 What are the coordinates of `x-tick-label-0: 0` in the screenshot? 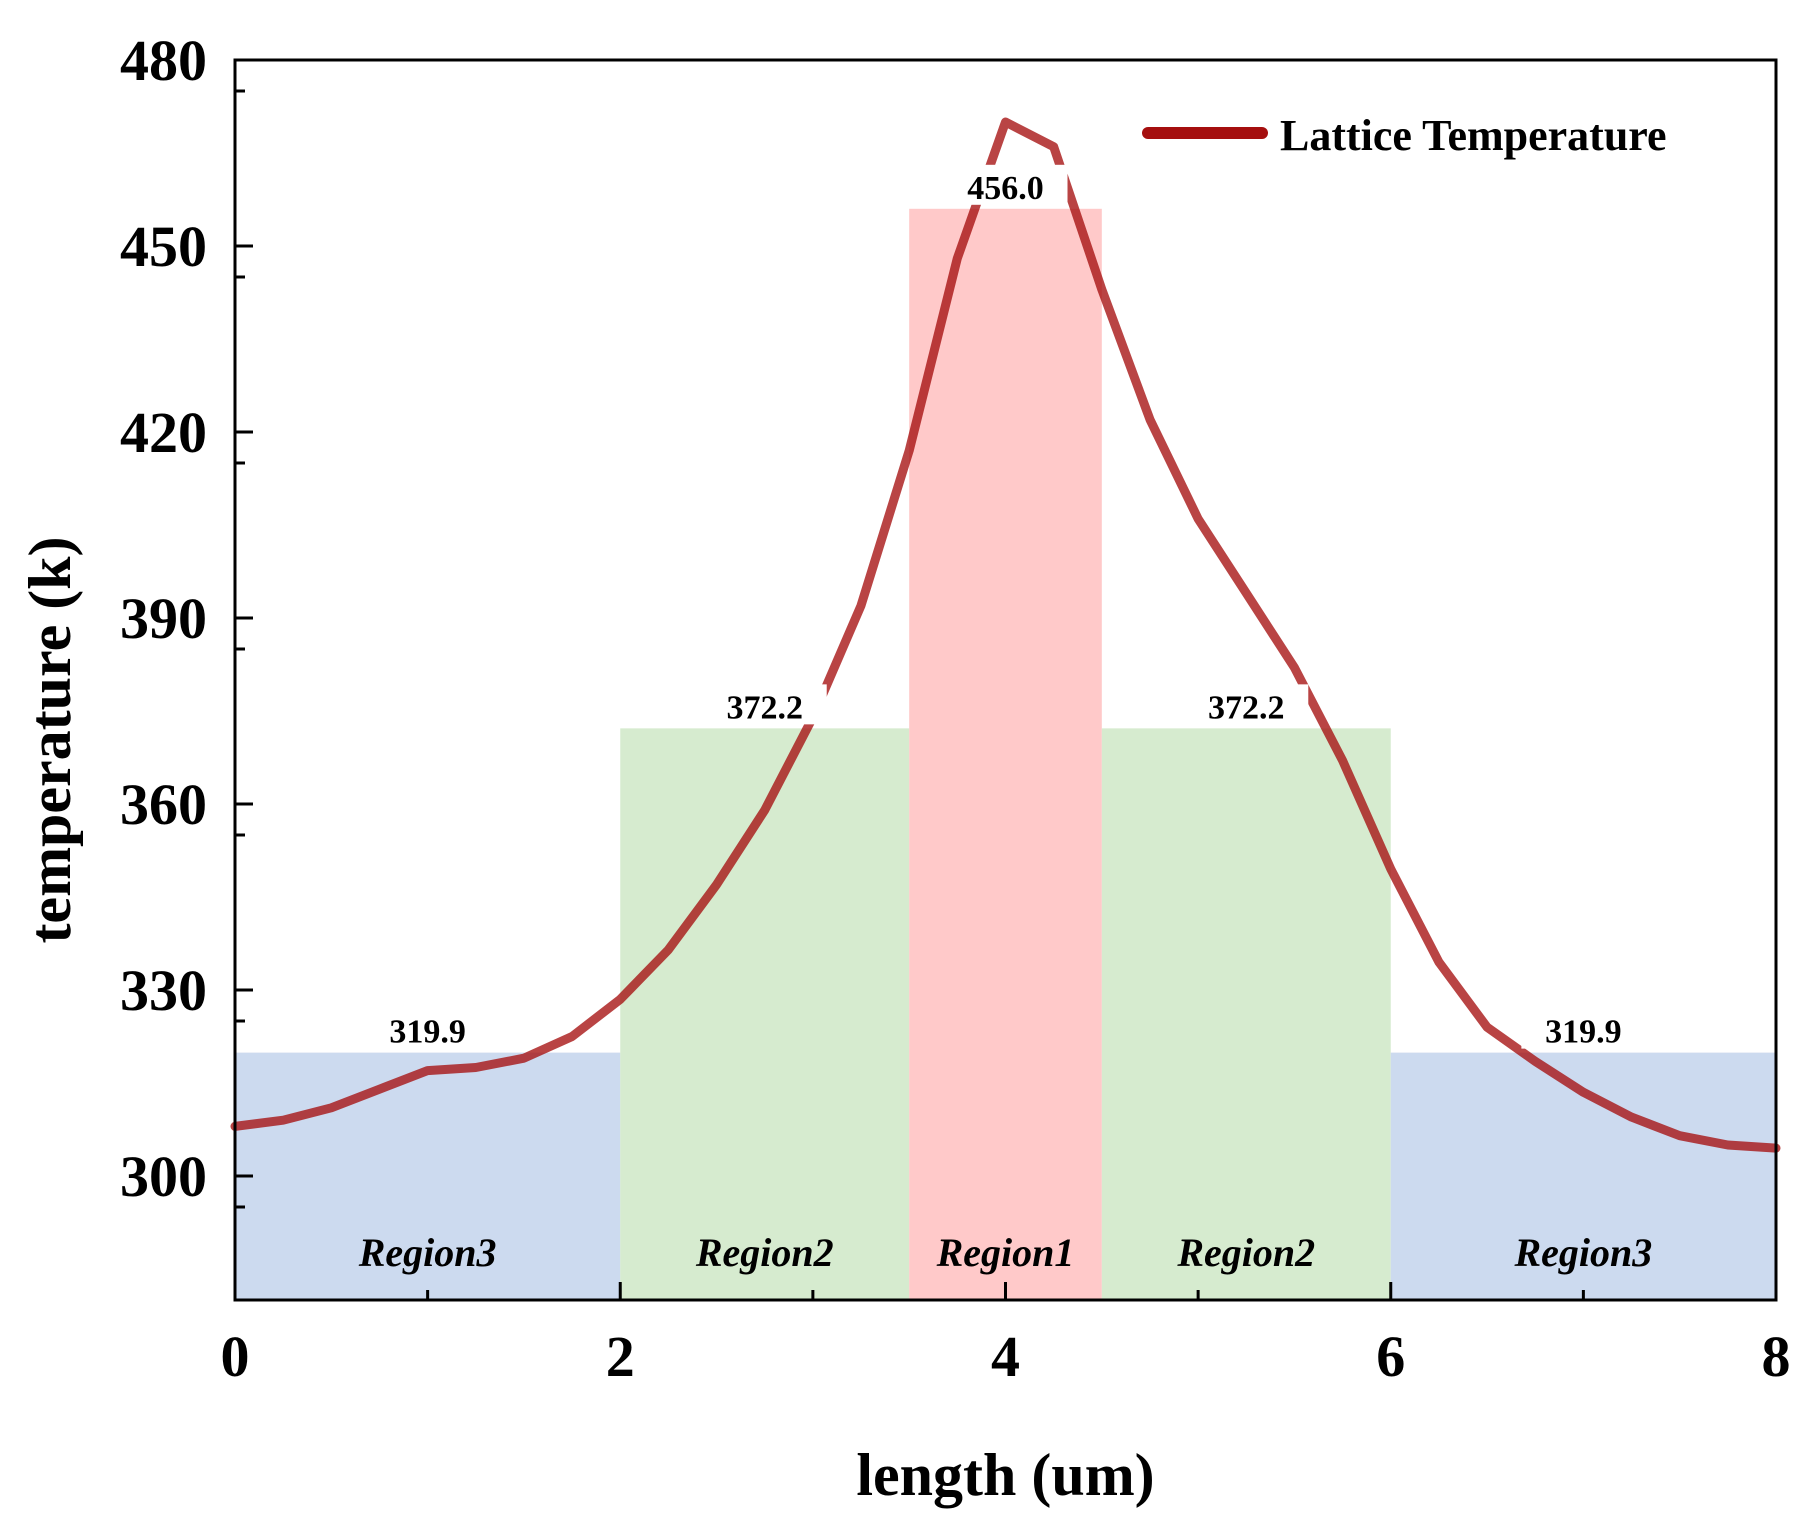 It's located at (235, 1356).